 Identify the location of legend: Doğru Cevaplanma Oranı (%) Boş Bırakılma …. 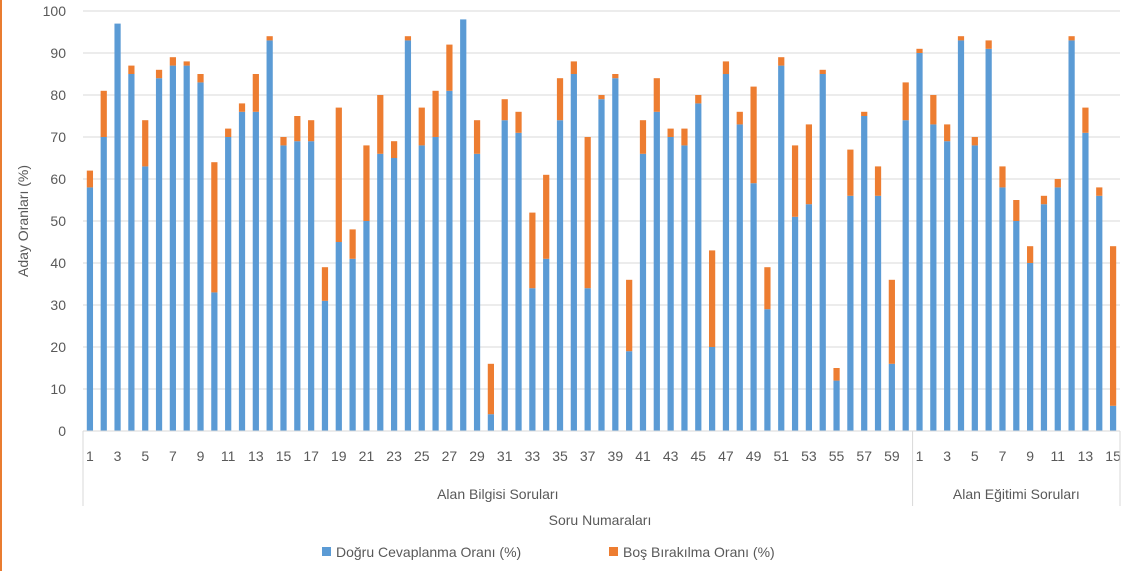
(548, 552).